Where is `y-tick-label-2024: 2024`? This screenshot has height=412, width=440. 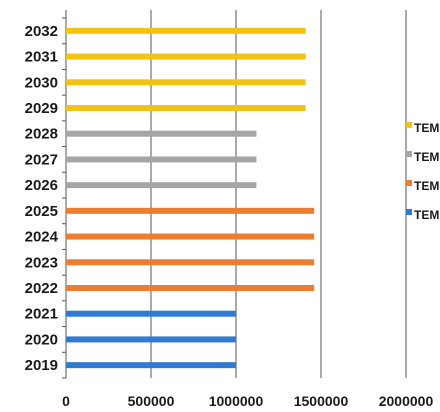 y-tick-label-2024: 2024 is located at coordinates (42, 237).